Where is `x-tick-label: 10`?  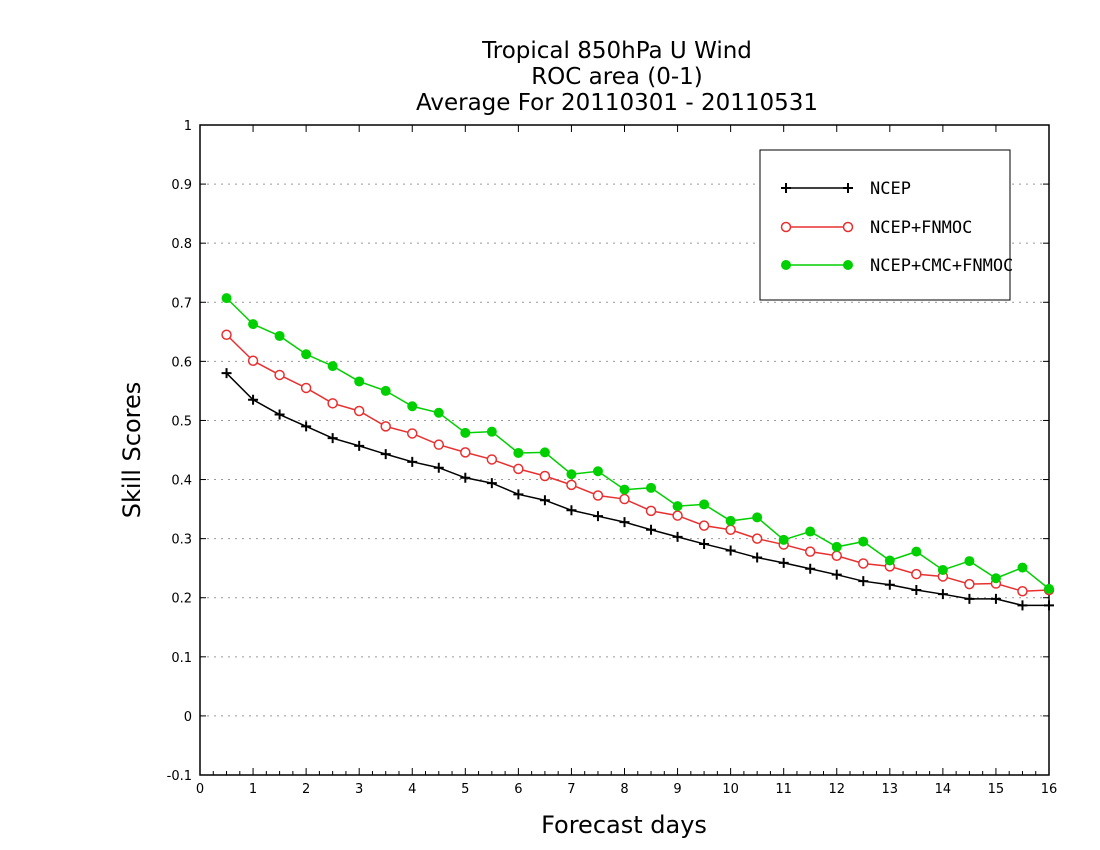
x-tick-label: 10 is located at coordinates (730, 789).